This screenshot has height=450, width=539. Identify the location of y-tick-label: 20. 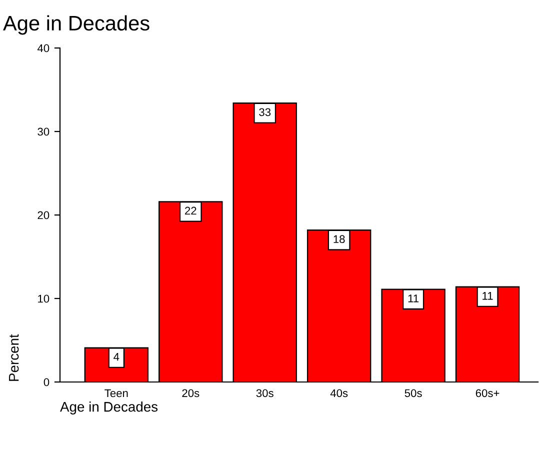
(44, 215).